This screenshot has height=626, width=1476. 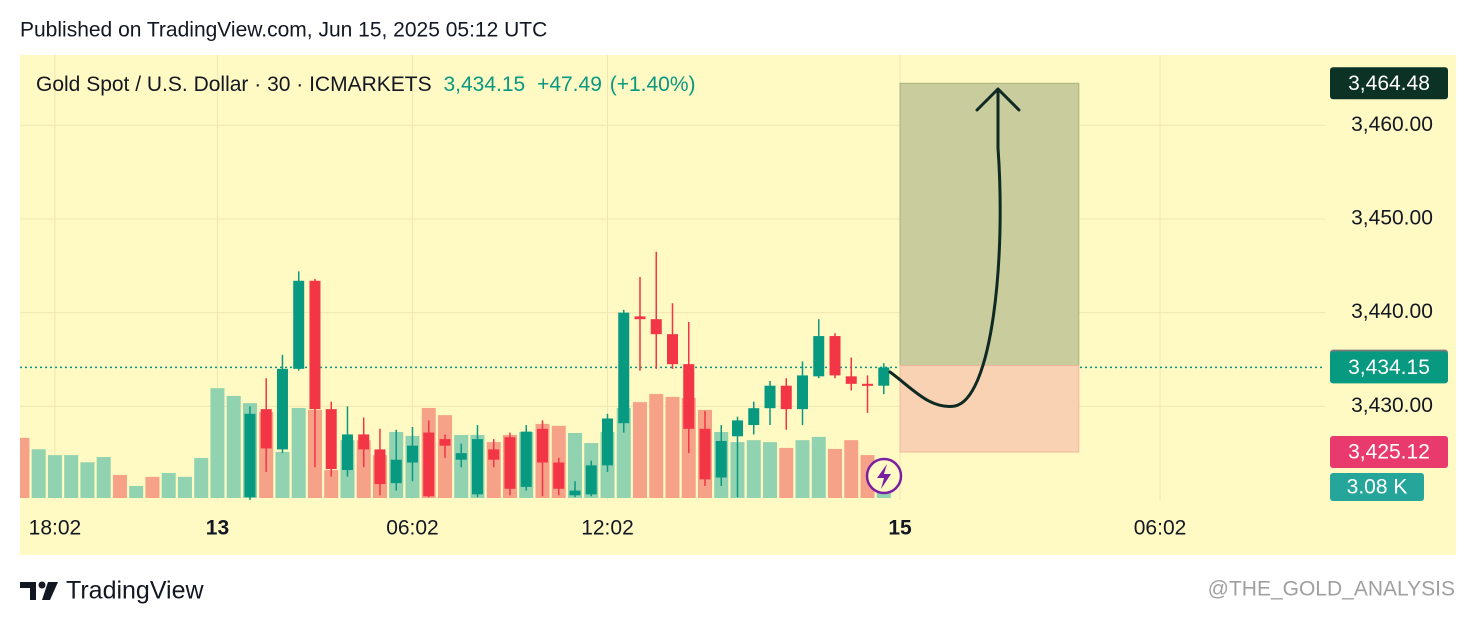 What do you see at coordinates (55, 528) in the screenshot?
I see `x-tick-label: 18:02` at bounding box center [55, 528].